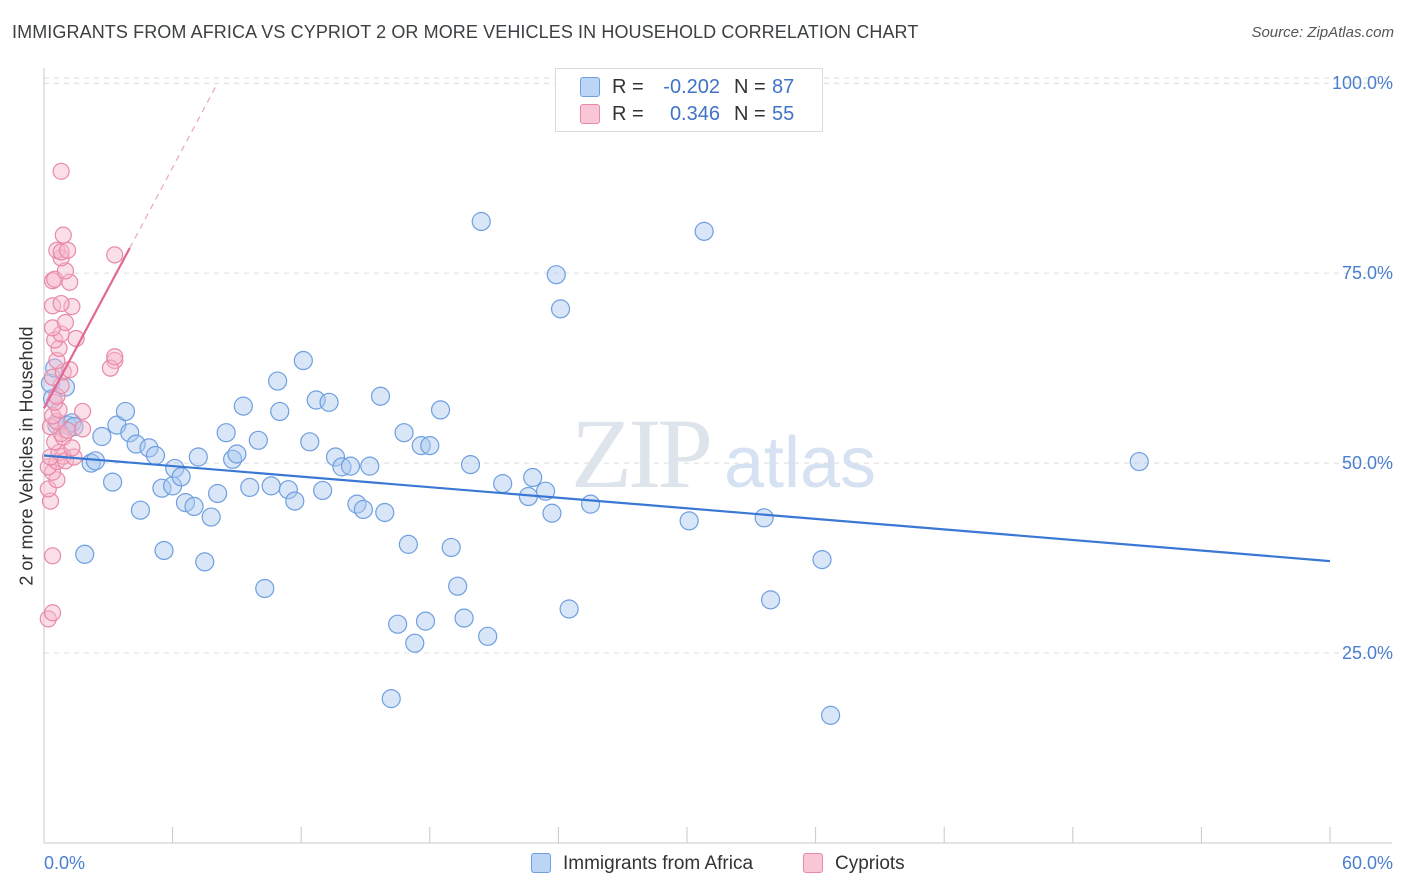 The width and height of the screenshot is (1406, 892). What do you see at coordinates (658, 863) in the screenshot?
I see `bottom-legend-label-africa: Immigrants from Africa` at bounding box center [658, 863].